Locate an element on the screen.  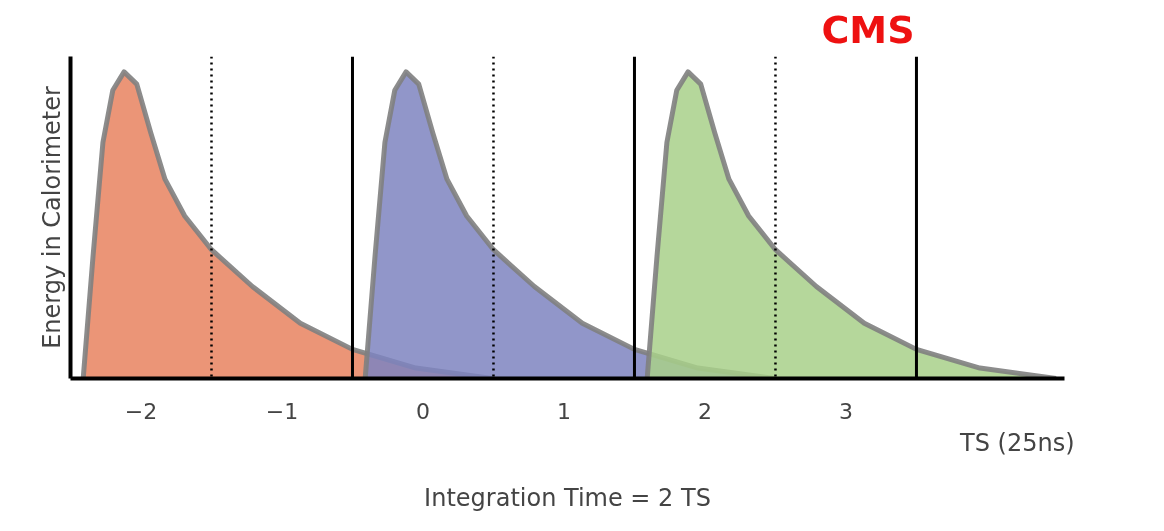
x-tick-label: 0 is located at coordinates (422, 411).